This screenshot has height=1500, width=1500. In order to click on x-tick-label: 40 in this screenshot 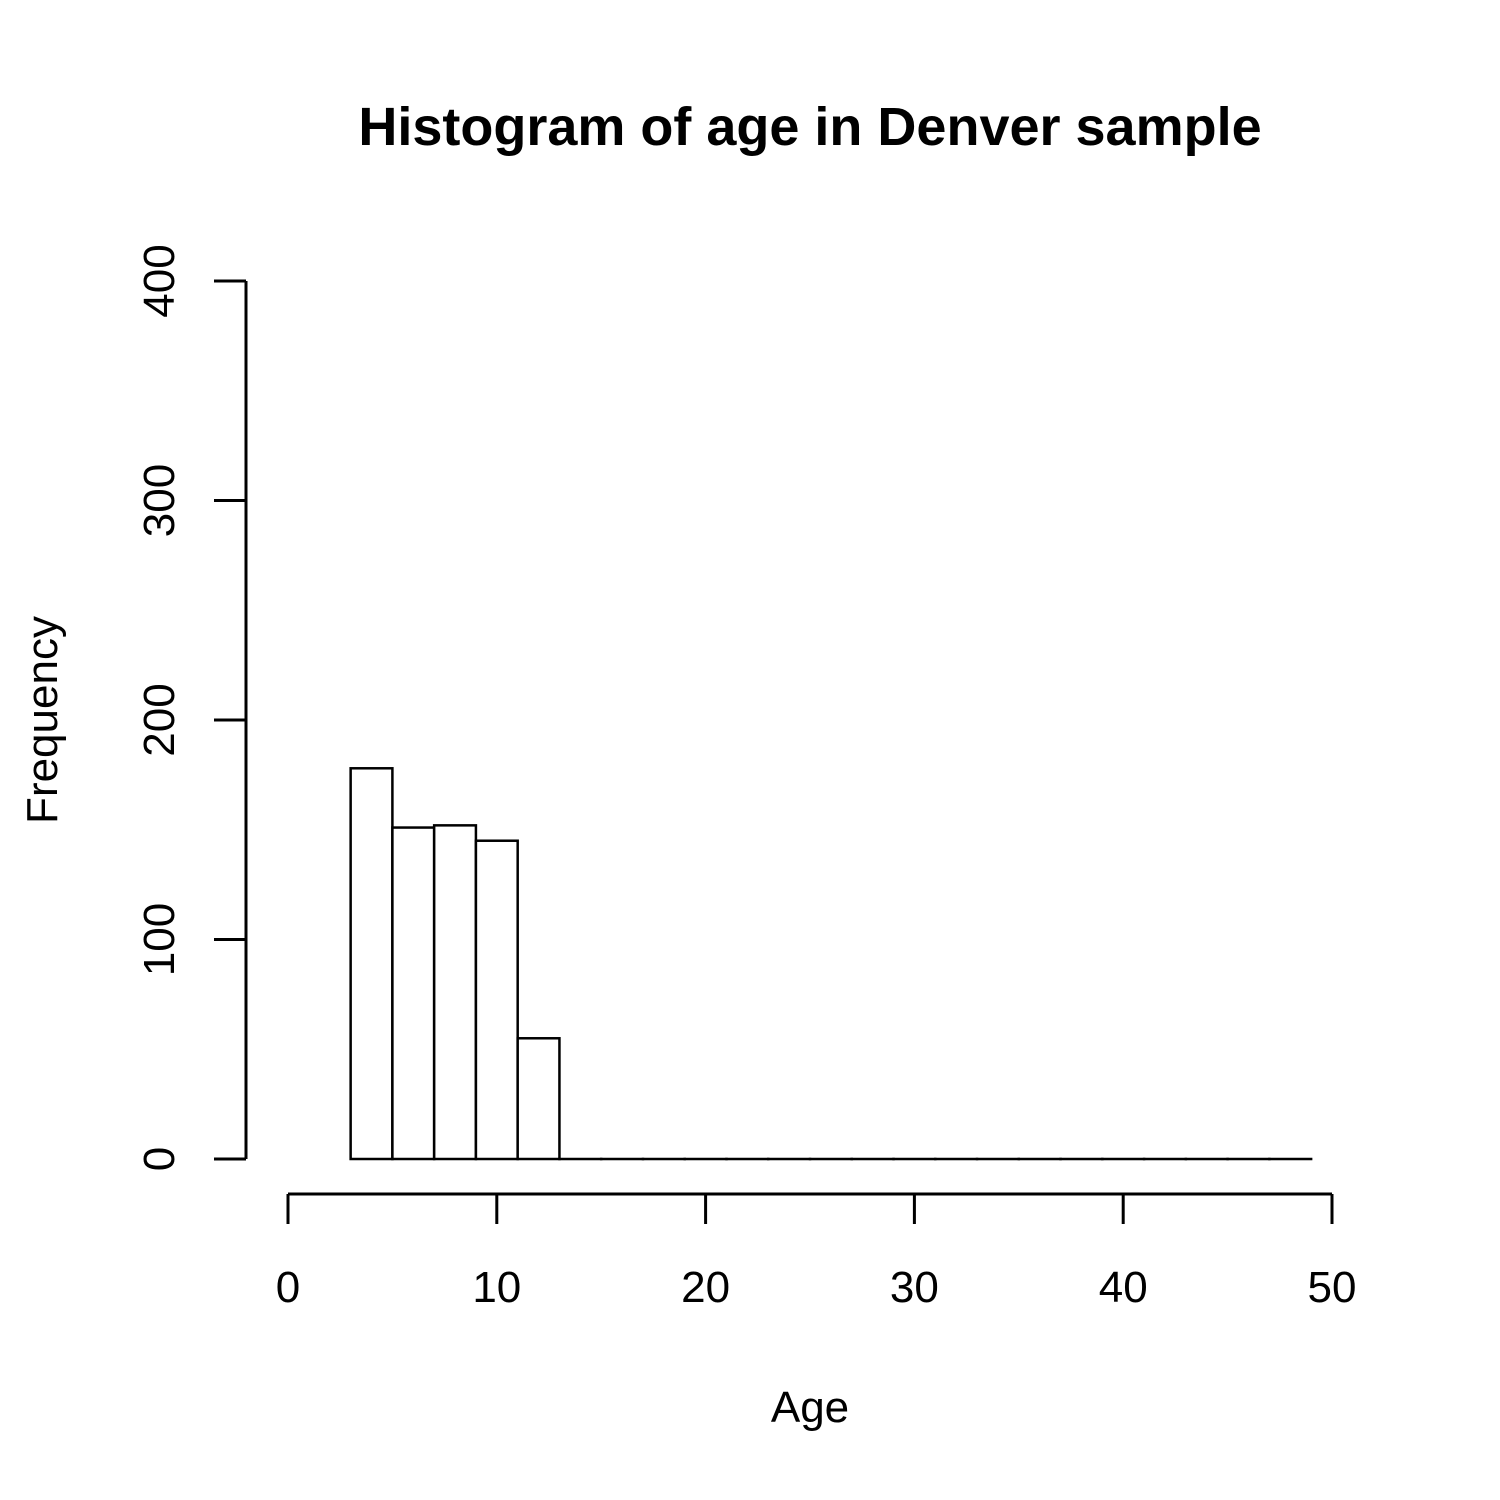, I will do `click(1123, 1287)`.